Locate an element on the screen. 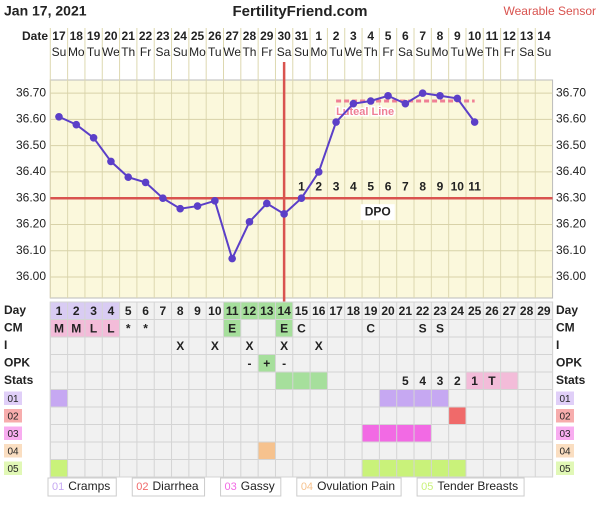  dpo-number: 5 is located at coordinates (370, 186).